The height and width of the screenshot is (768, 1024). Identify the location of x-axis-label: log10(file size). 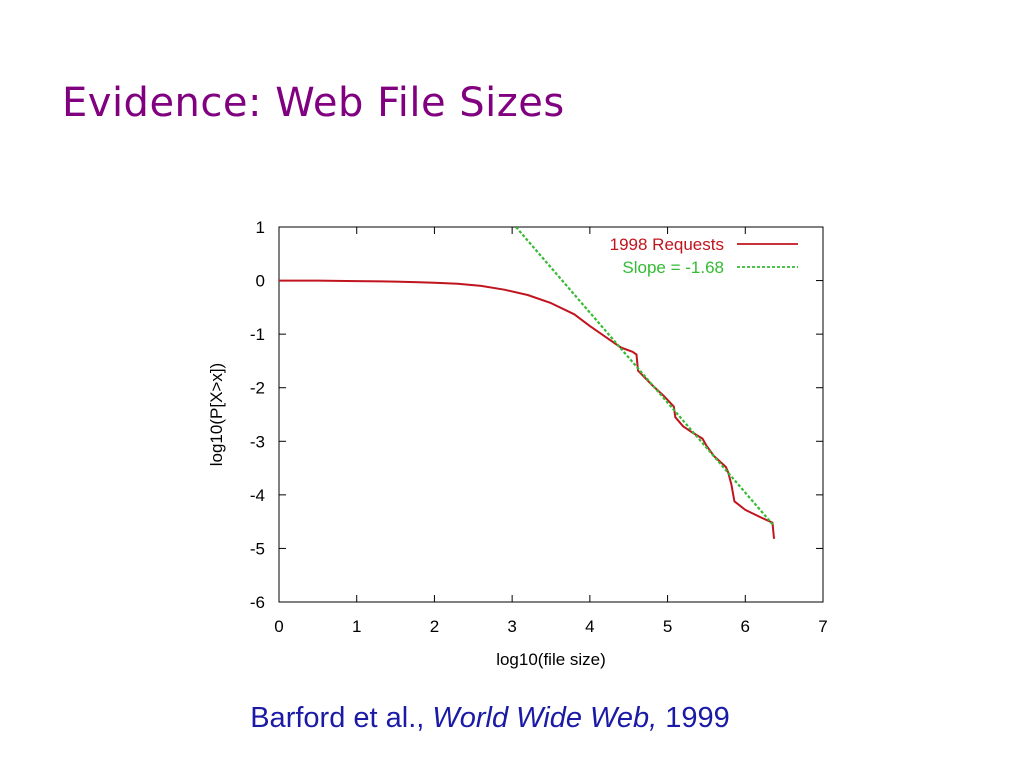
(551, 659).